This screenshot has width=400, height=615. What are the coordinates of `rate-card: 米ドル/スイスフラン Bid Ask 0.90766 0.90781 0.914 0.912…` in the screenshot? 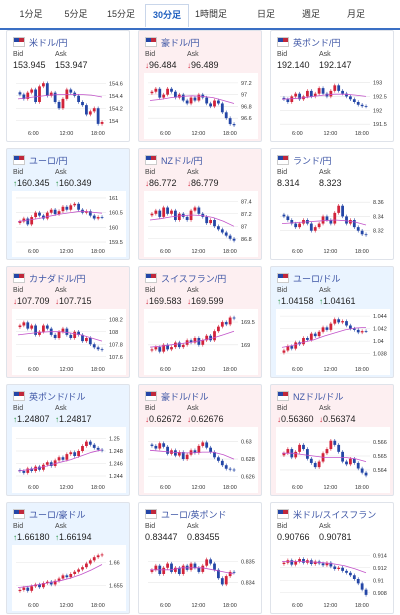 It's located at (332, 558).